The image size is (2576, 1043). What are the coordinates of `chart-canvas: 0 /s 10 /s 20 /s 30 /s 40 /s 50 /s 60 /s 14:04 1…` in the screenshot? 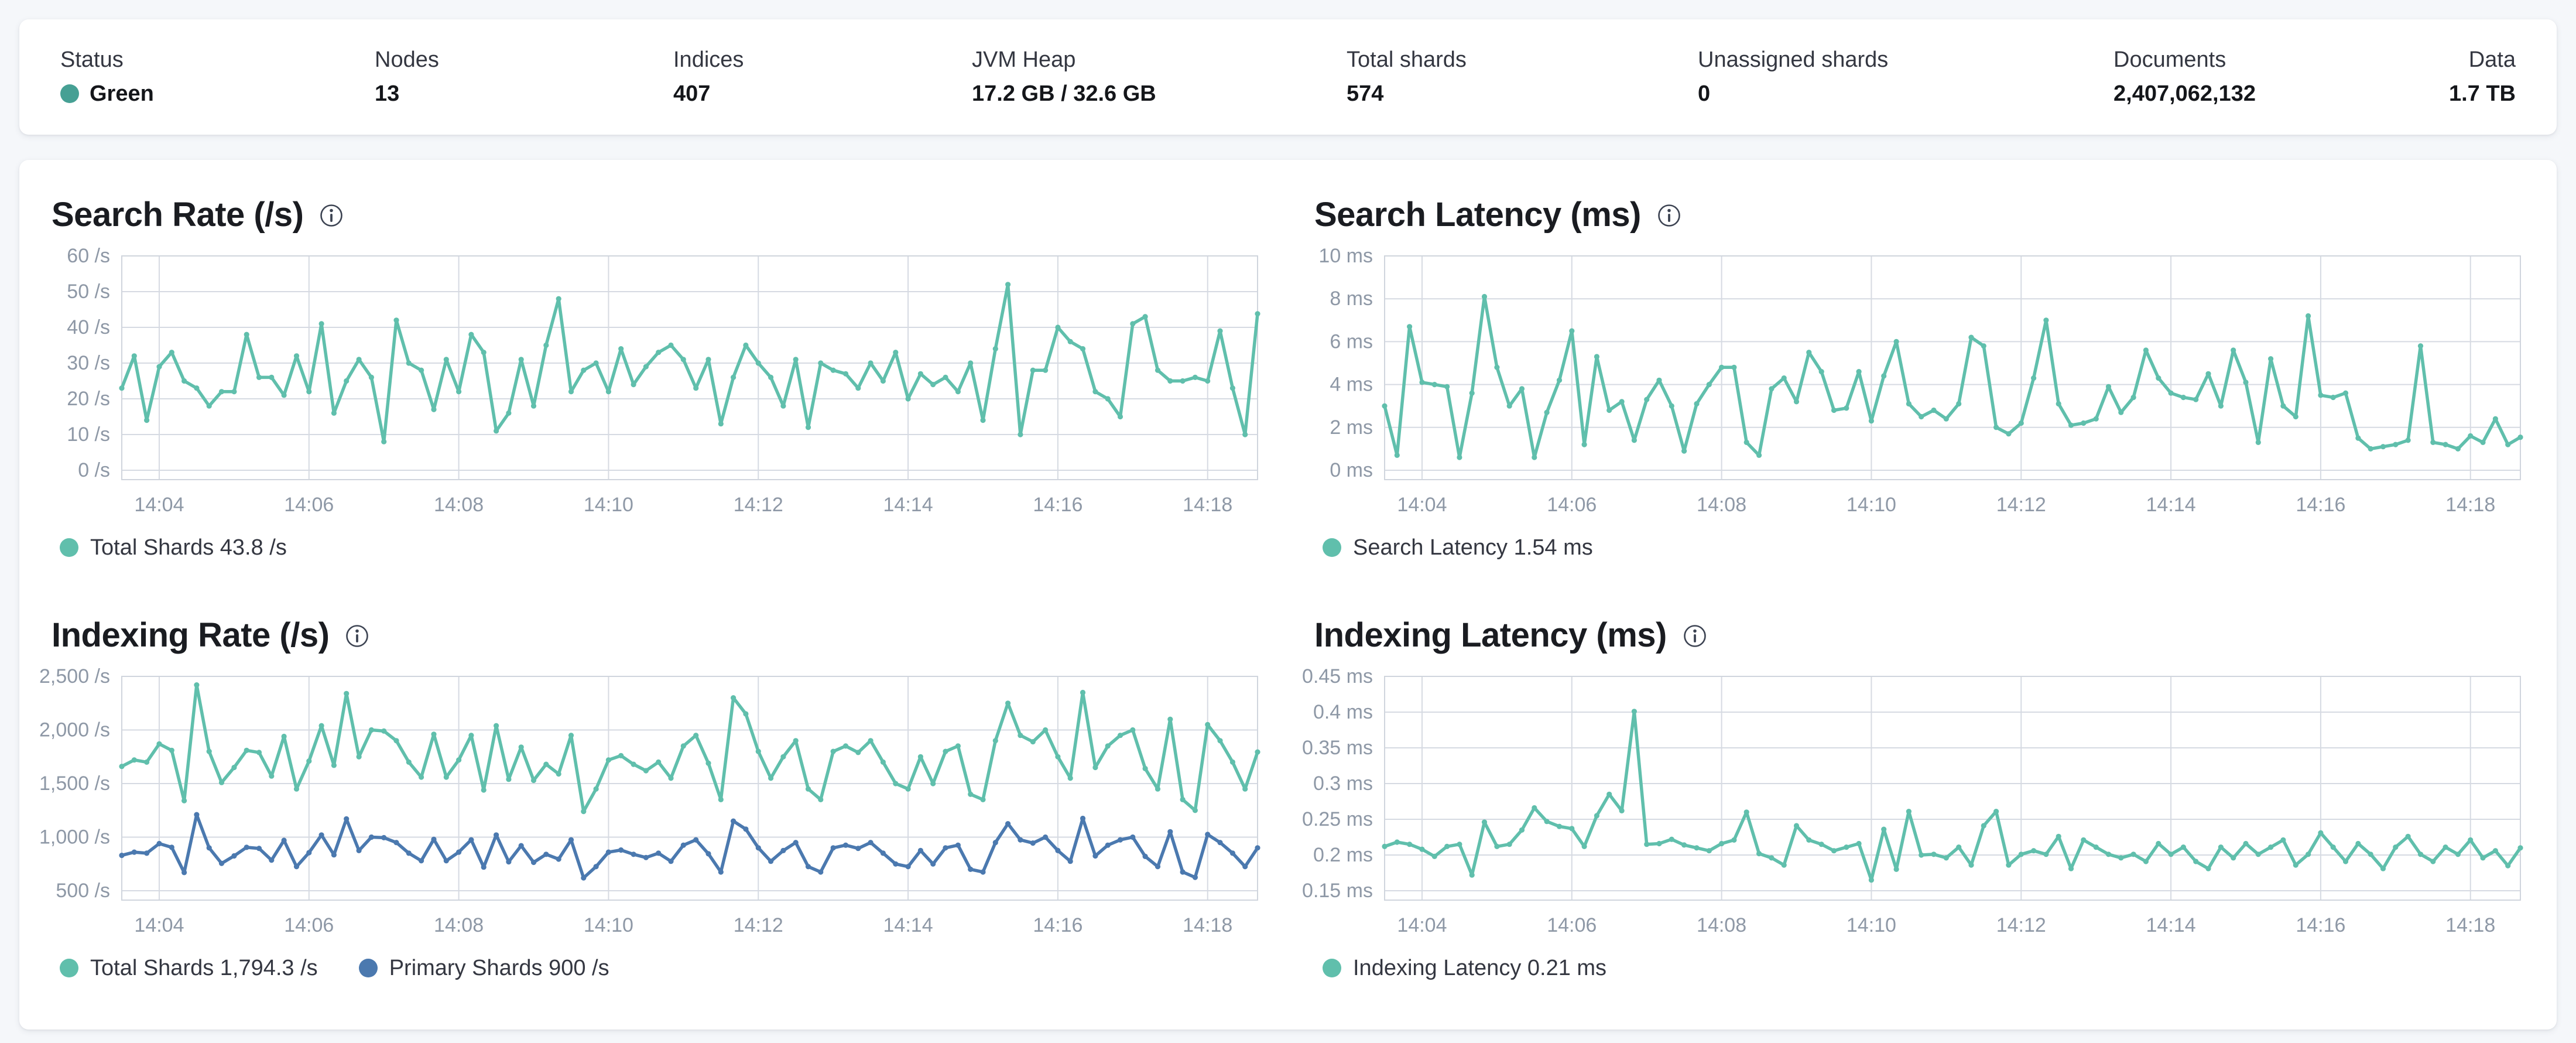 It's located at (657, 387).